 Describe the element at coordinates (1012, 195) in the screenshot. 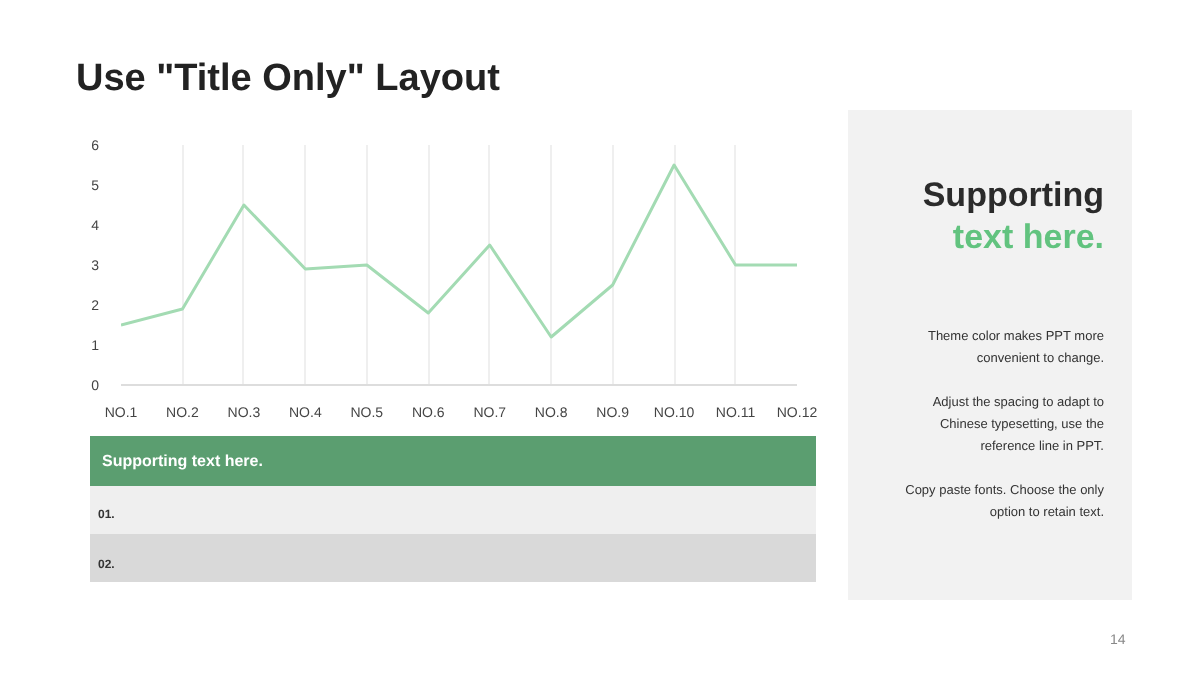

I see `text: Supporting` at that location.